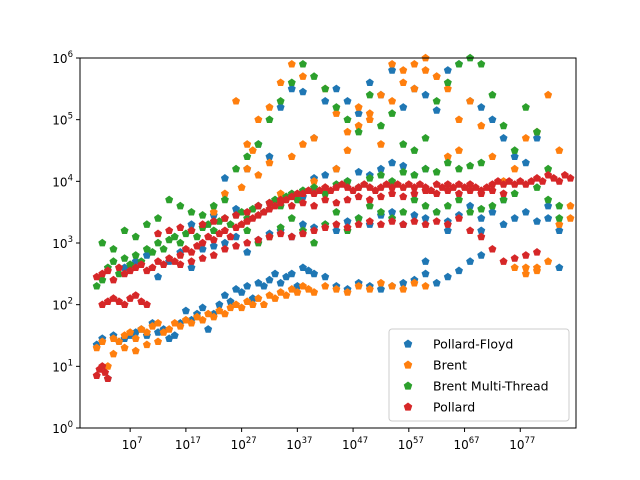 The width and height of the screenshot is (640, 480). What do you see at coordinates (293, 445) in the screenshot?
I see `x-tick-label-base: 10` at bounding box center [293, 445].